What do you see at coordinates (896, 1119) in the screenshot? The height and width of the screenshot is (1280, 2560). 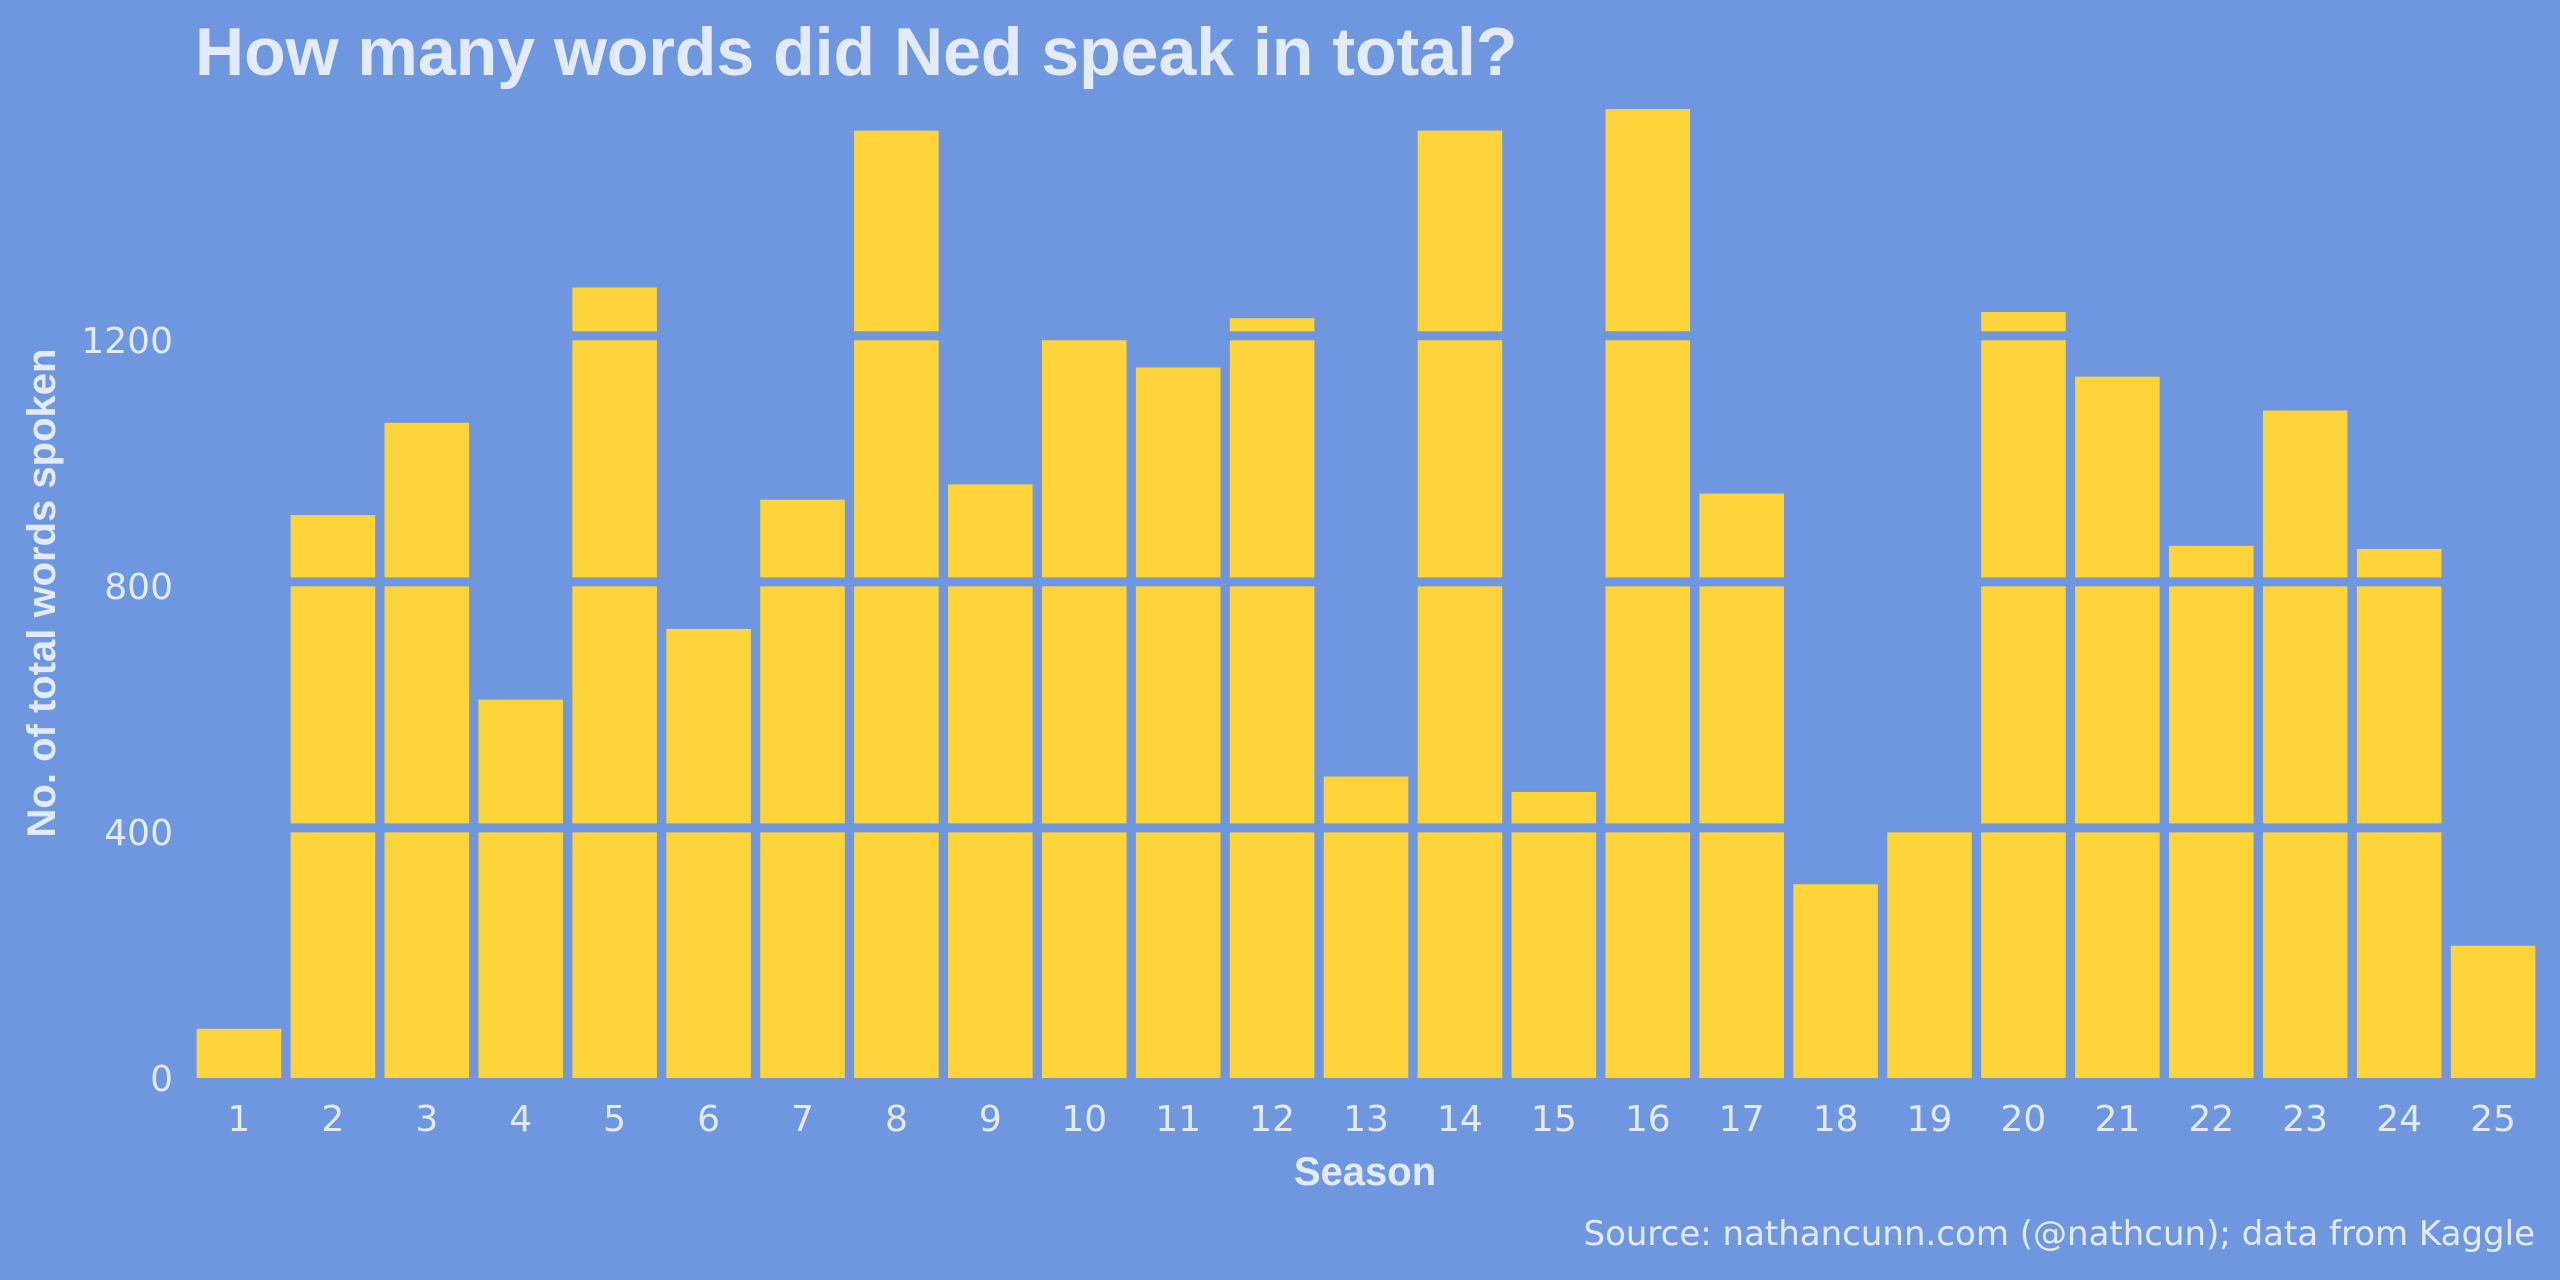 I see `x-tick-label: 8` at bounding box center [896, 1119].